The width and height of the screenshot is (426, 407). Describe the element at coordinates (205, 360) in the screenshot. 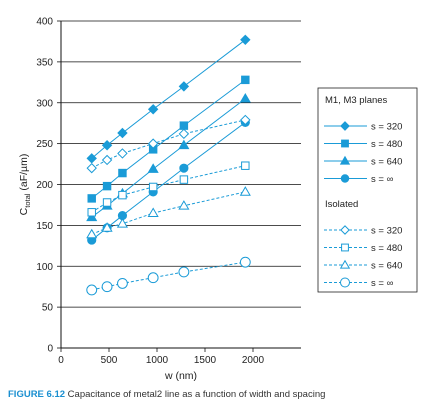

I see `x-tick-label: 1500` at that location.